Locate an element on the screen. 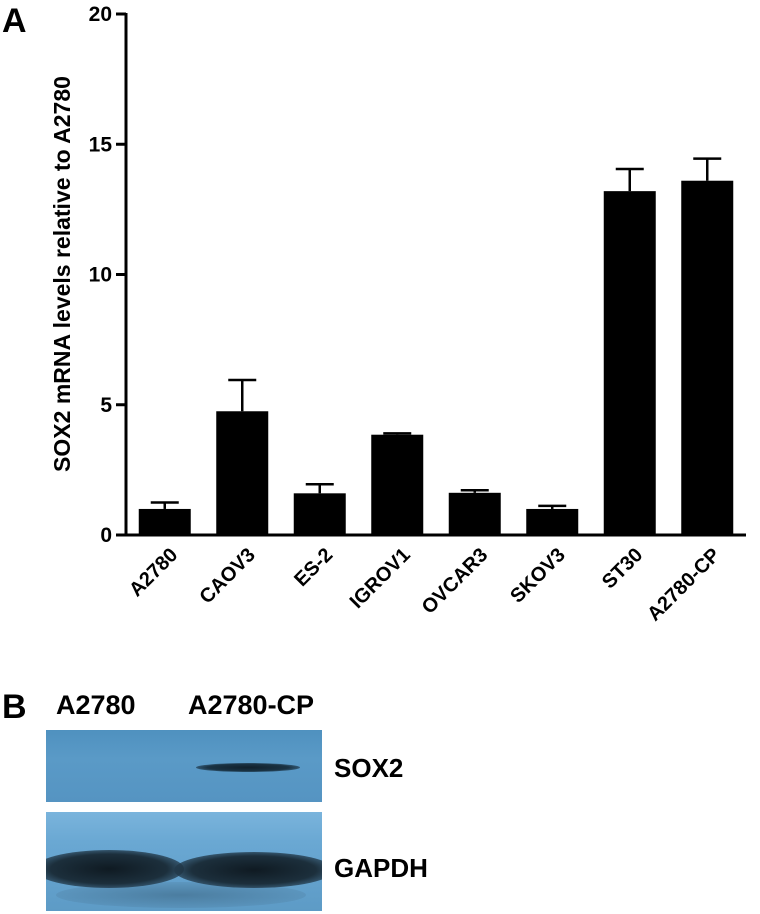 The width and height of the screenshot is (760, 914). y-axis-title: SOX2 mRNA levels relative to A2780 is located at coordinates (62, 274).